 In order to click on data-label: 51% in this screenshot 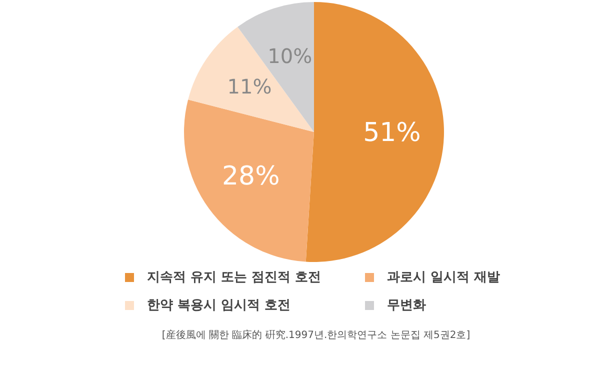, I will do `click(392, 133)`.